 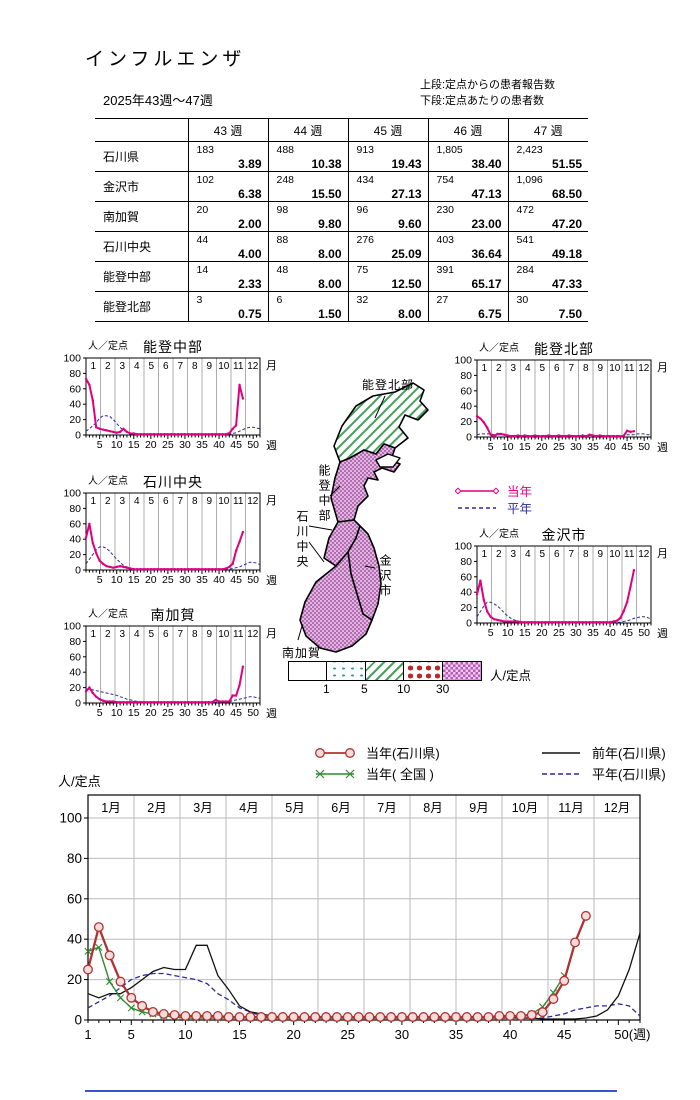 What do you see at coordinates (199, 300) in the screenshot?
I see `patient-count: 3` at bounding box center [199, 300].